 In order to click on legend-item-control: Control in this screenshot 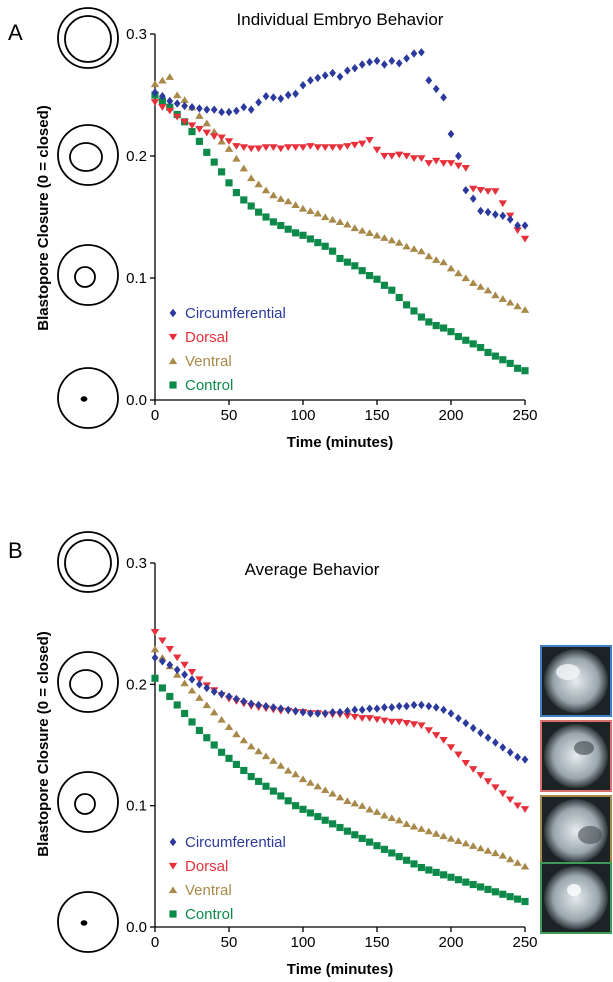, I will do `click(201, 914)`.